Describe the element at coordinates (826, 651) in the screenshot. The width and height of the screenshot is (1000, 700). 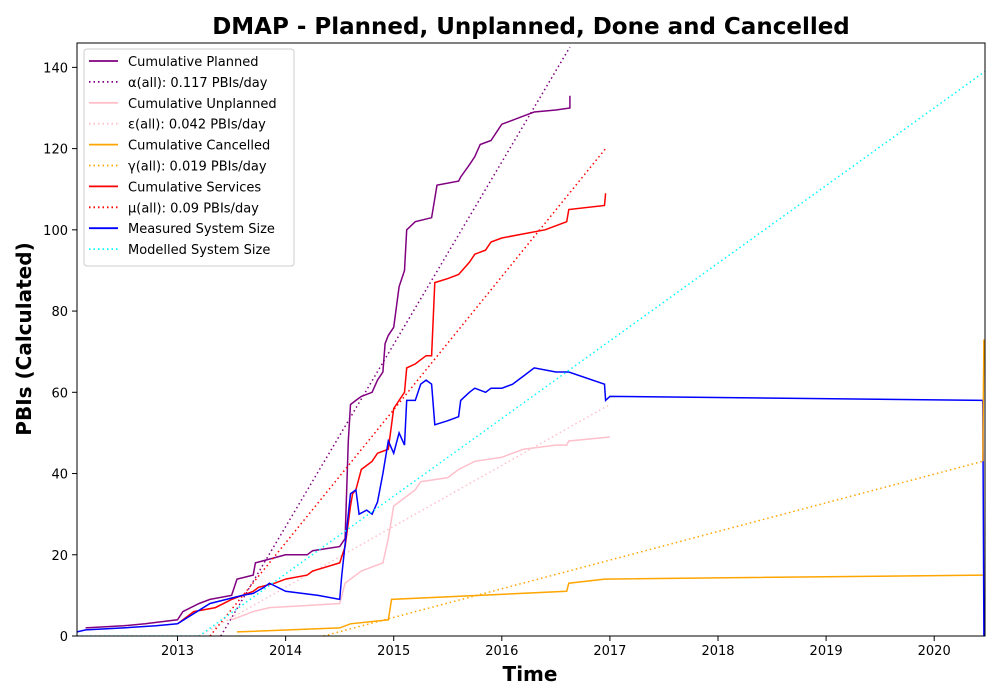
I see `x-tick-label: 2019` at that location.